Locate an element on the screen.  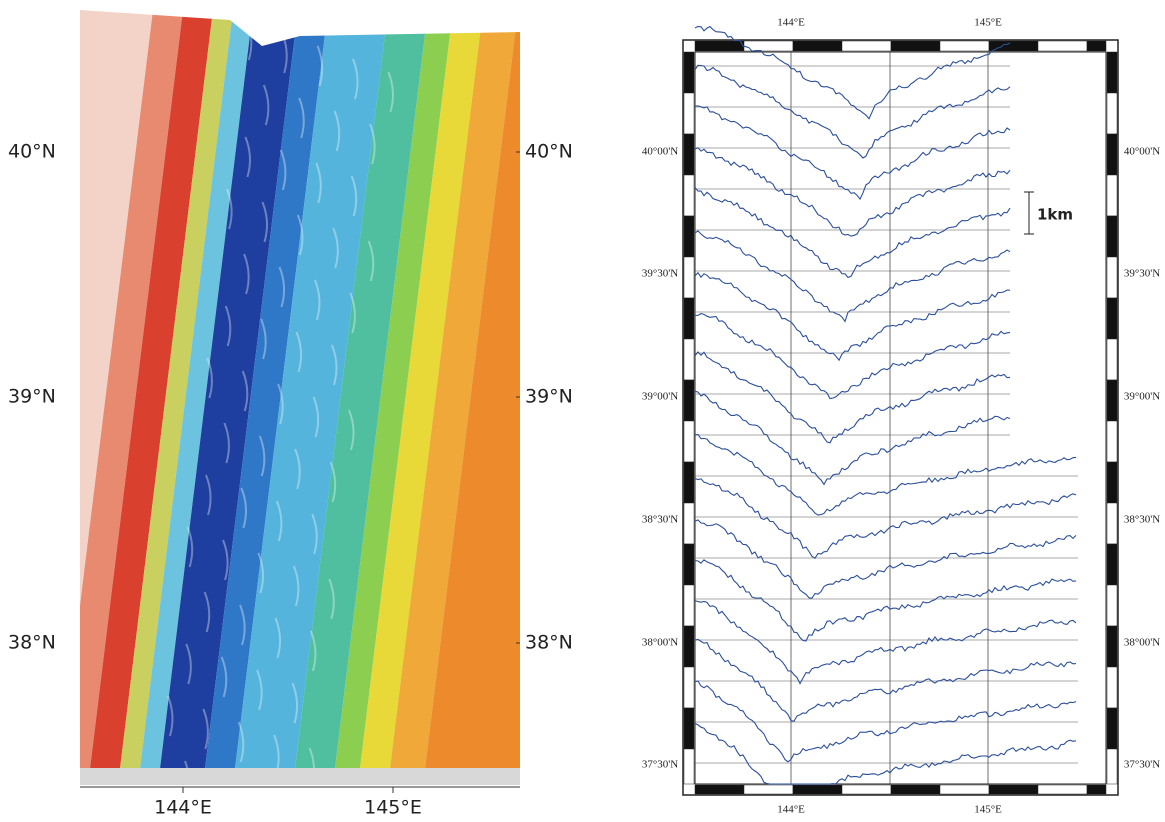
latitude-label: 38°N is located at coordinates (32, 643).